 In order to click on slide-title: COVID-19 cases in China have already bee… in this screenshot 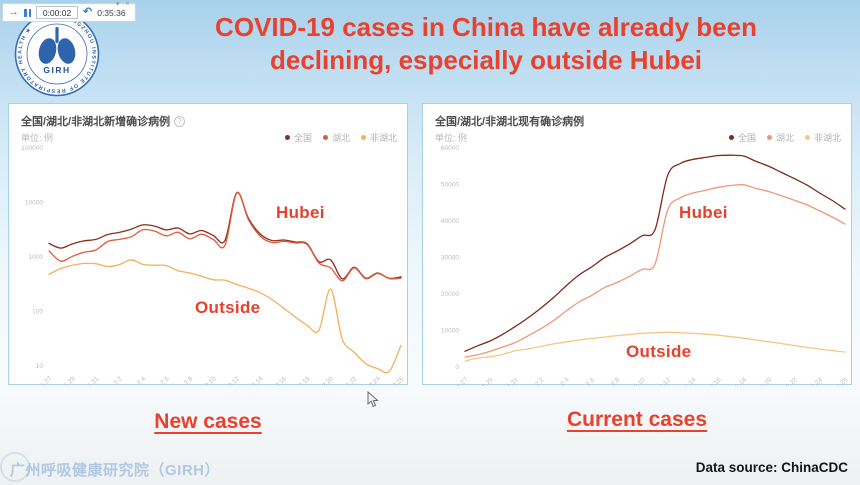, I will do `click(486, 44)`.